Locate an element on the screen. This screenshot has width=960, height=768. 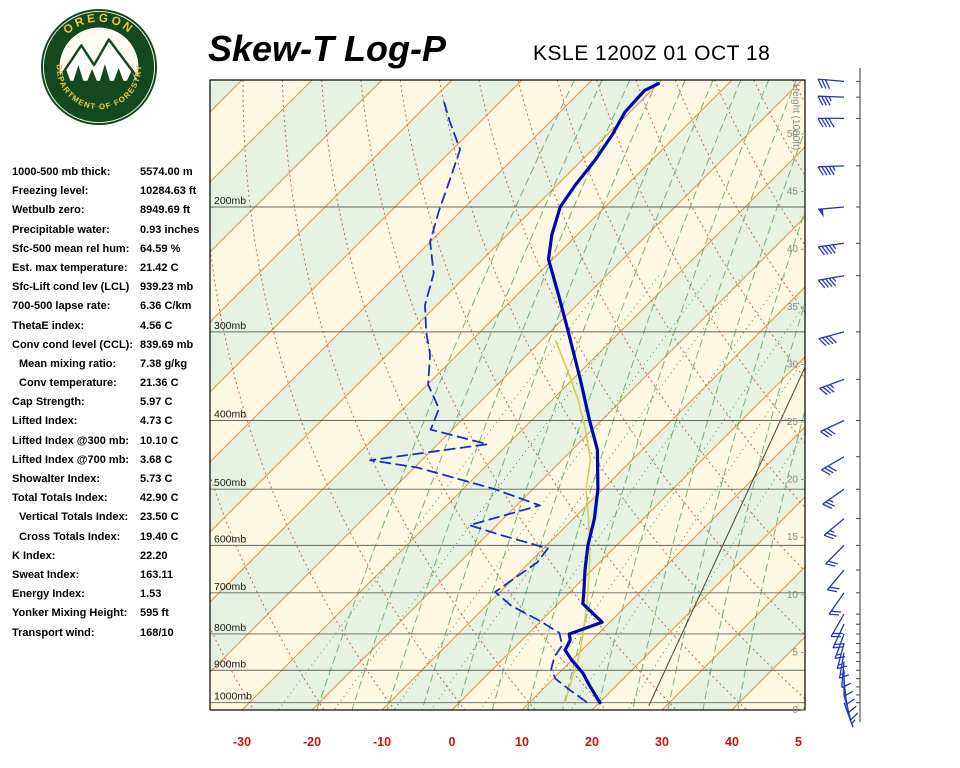
stat-label: Cross Totals Index: is located at coordinates (70, 536).